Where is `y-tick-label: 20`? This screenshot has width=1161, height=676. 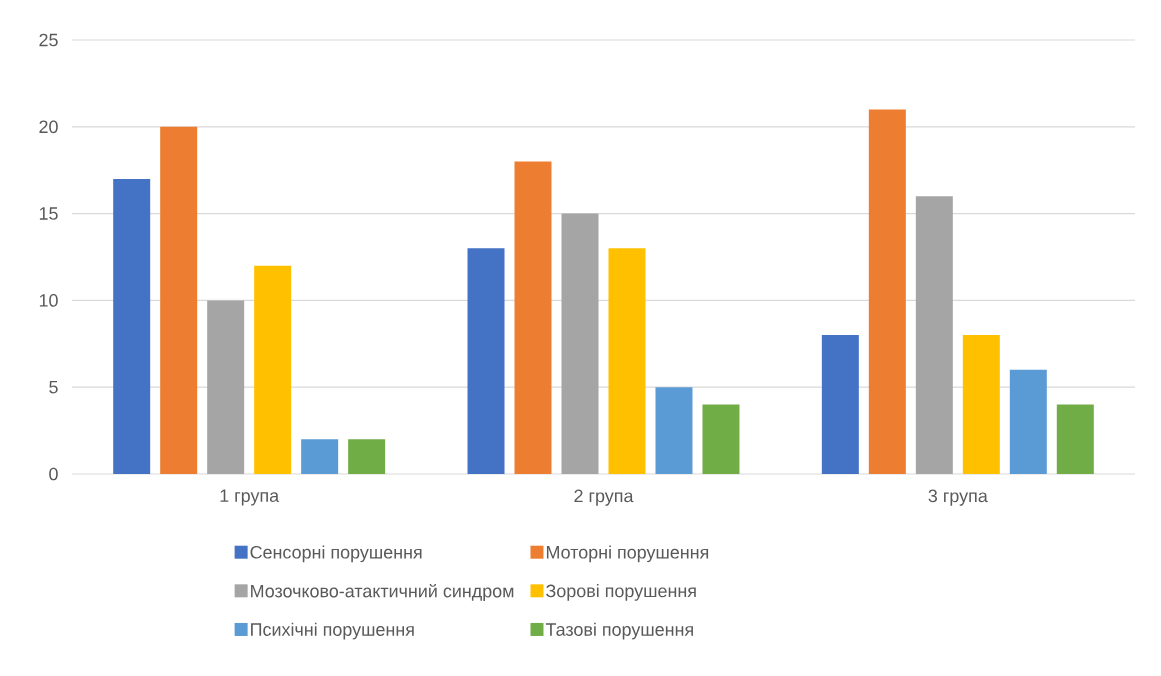 y-tick-label: 20 is located at coordinates (48, 127).